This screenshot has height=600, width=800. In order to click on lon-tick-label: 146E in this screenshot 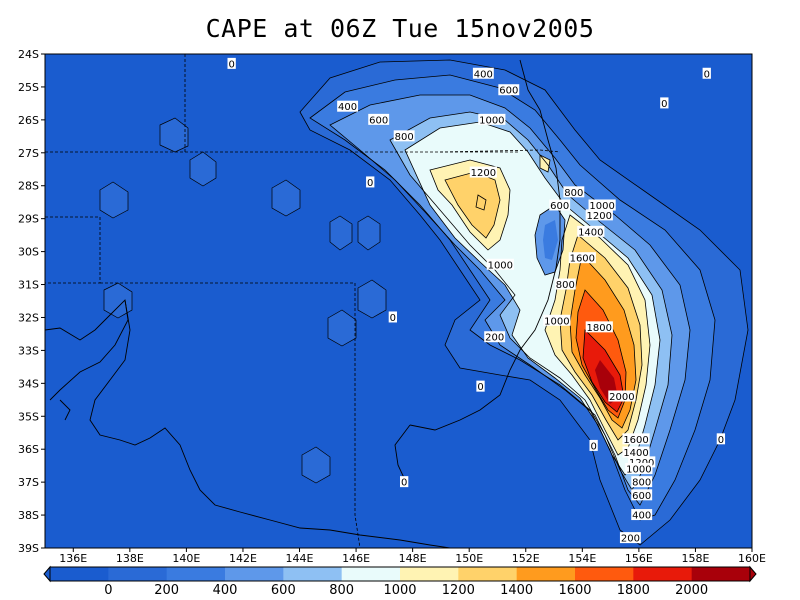, I will do `click(356, 558)`.